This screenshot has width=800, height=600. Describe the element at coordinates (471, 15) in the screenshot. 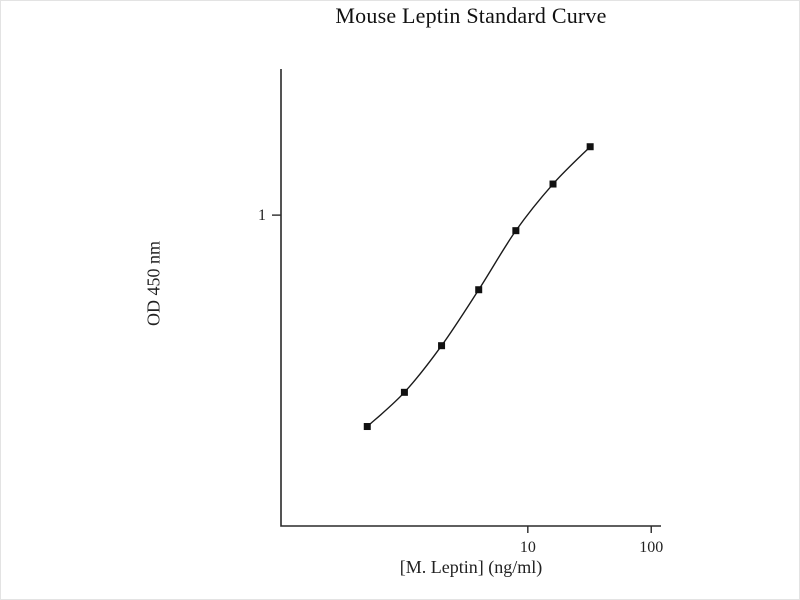

I see `chart-title: Mouse Leptin Standard Curve` at that location.